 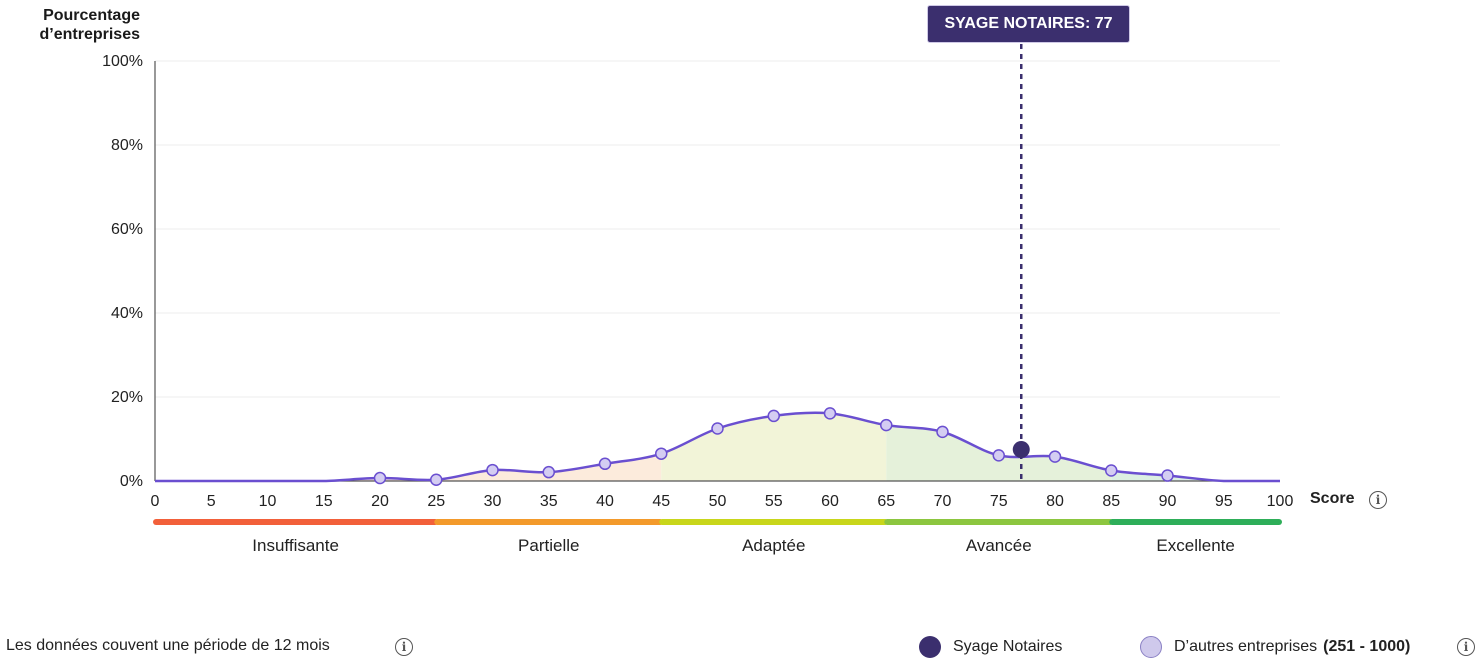 What do you see at coordinates (493, 501) in the screenshot?
I see `x-tick-label: 30` at bounding box center [493, 501].